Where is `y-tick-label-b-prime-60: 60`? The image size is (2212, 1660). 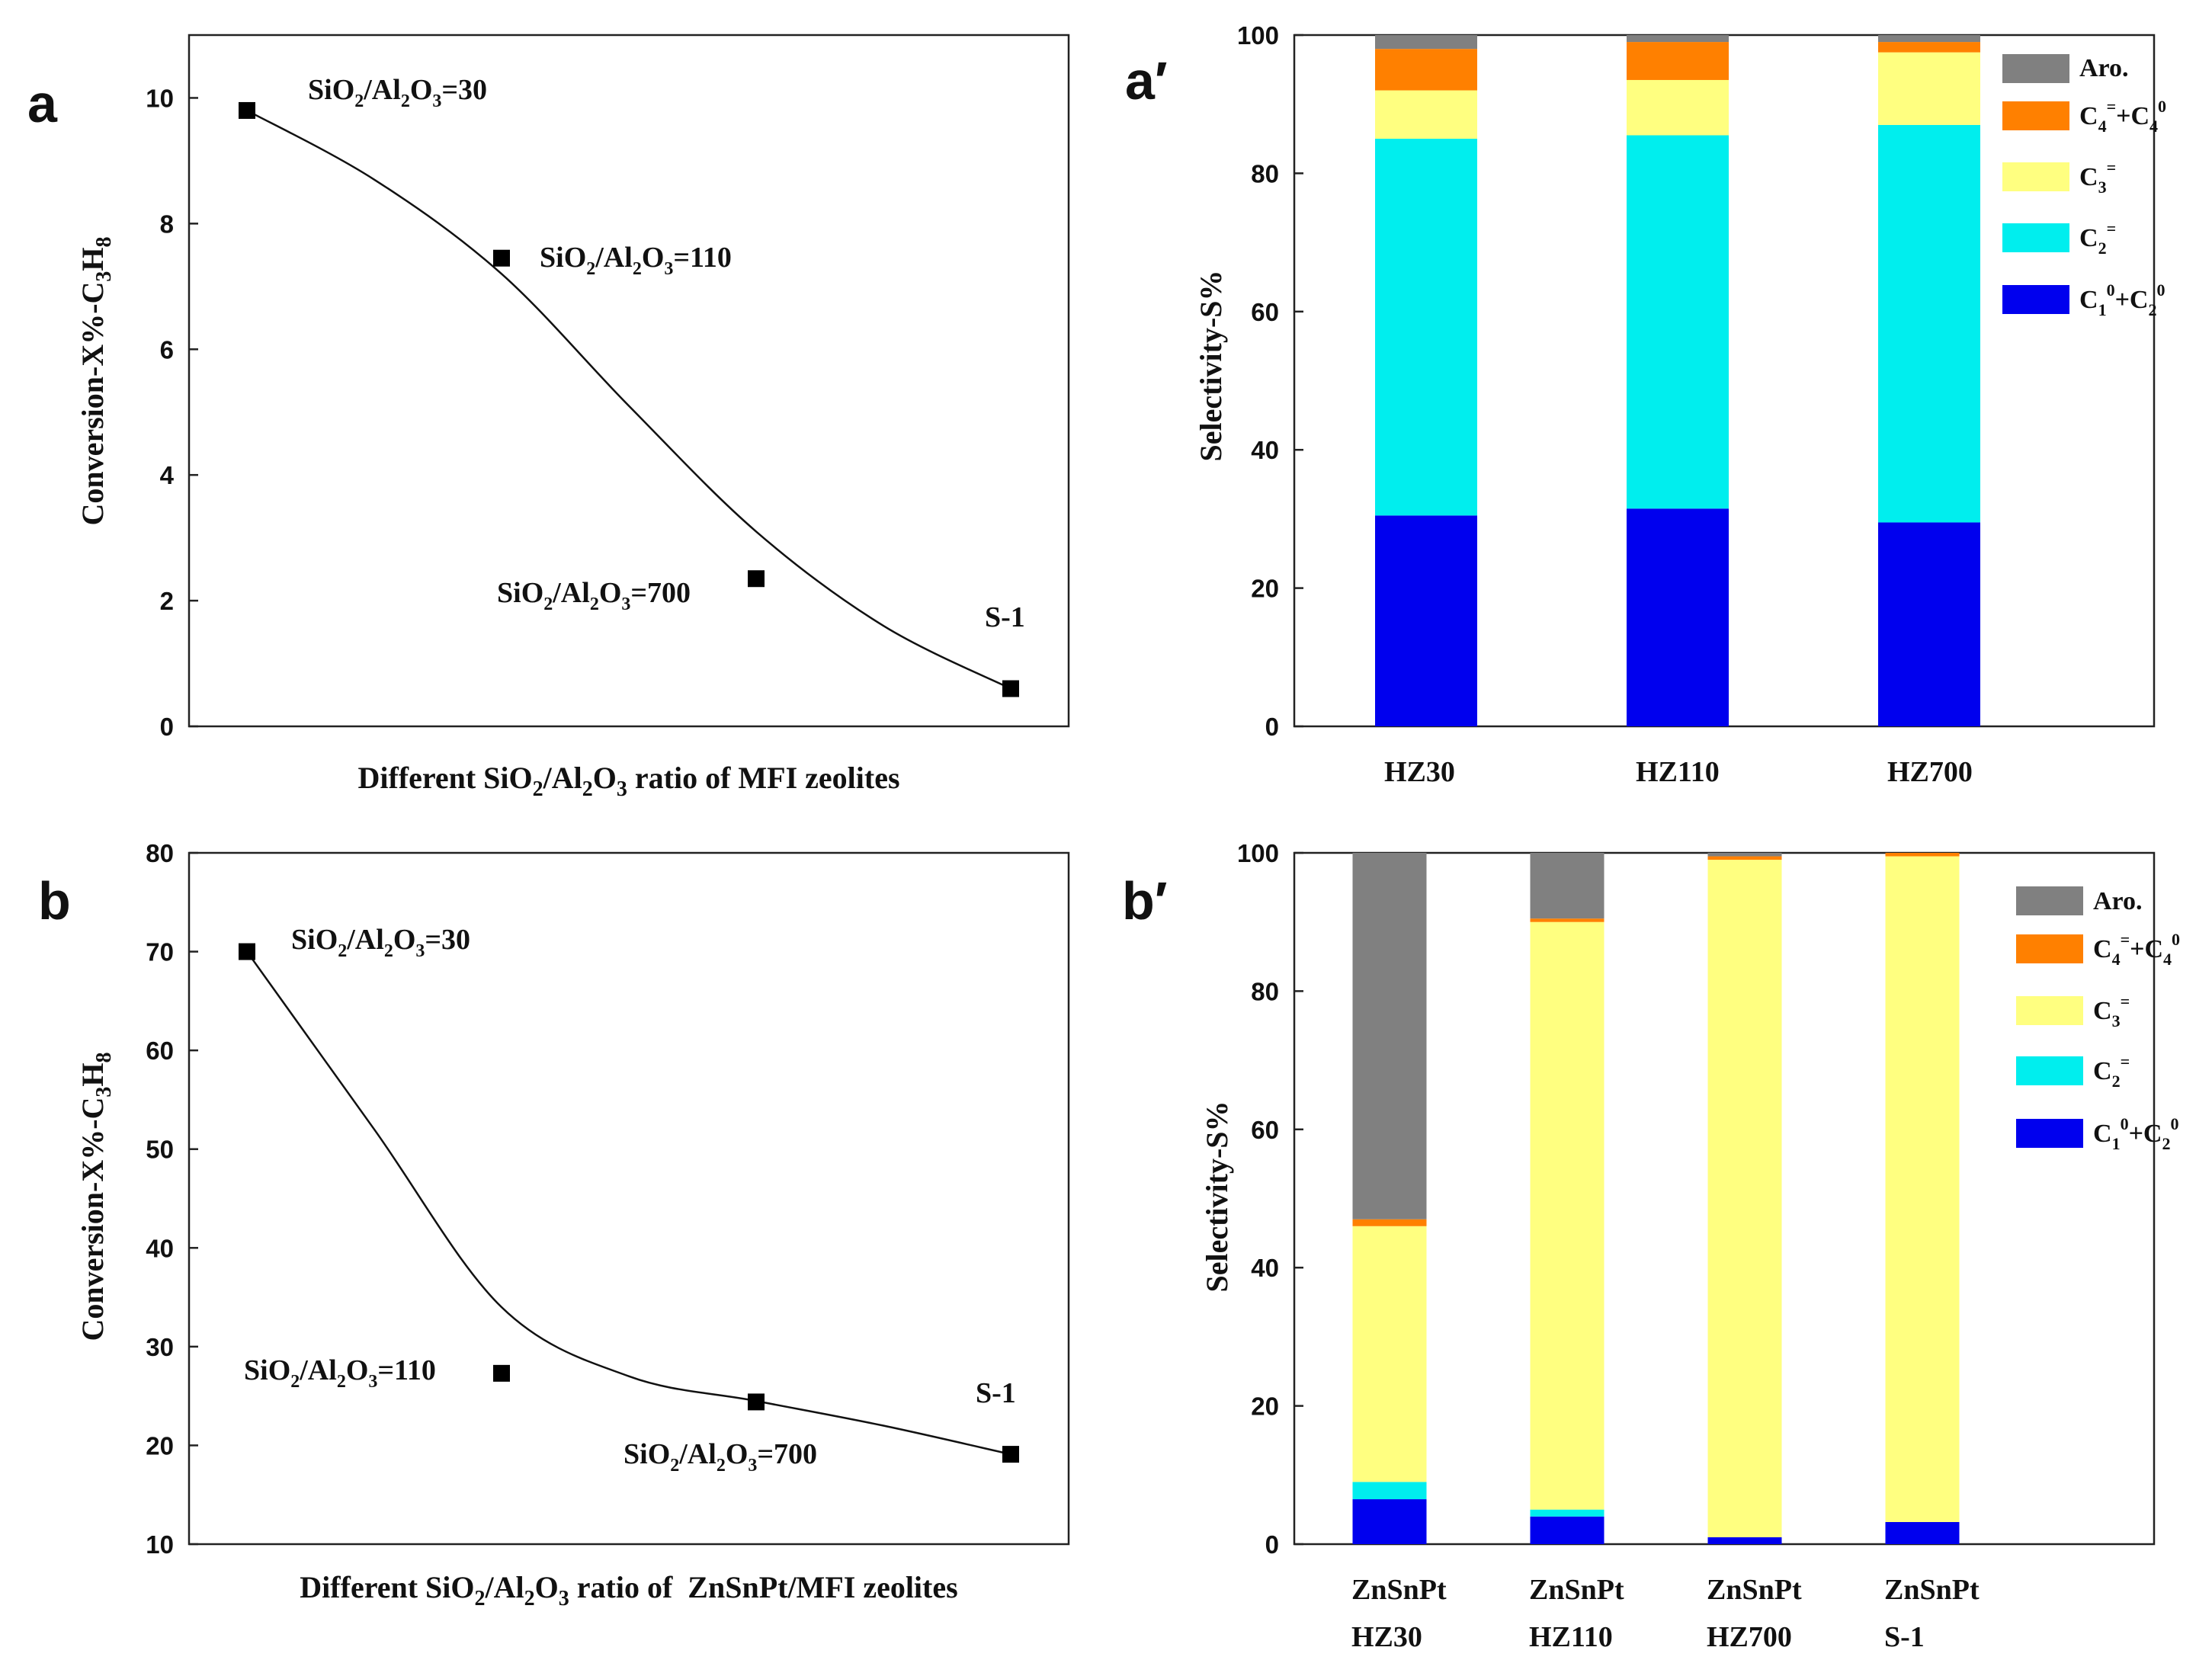
y-tick-label-b-prime-60: 60 is located at coordinates (1265, 1130).